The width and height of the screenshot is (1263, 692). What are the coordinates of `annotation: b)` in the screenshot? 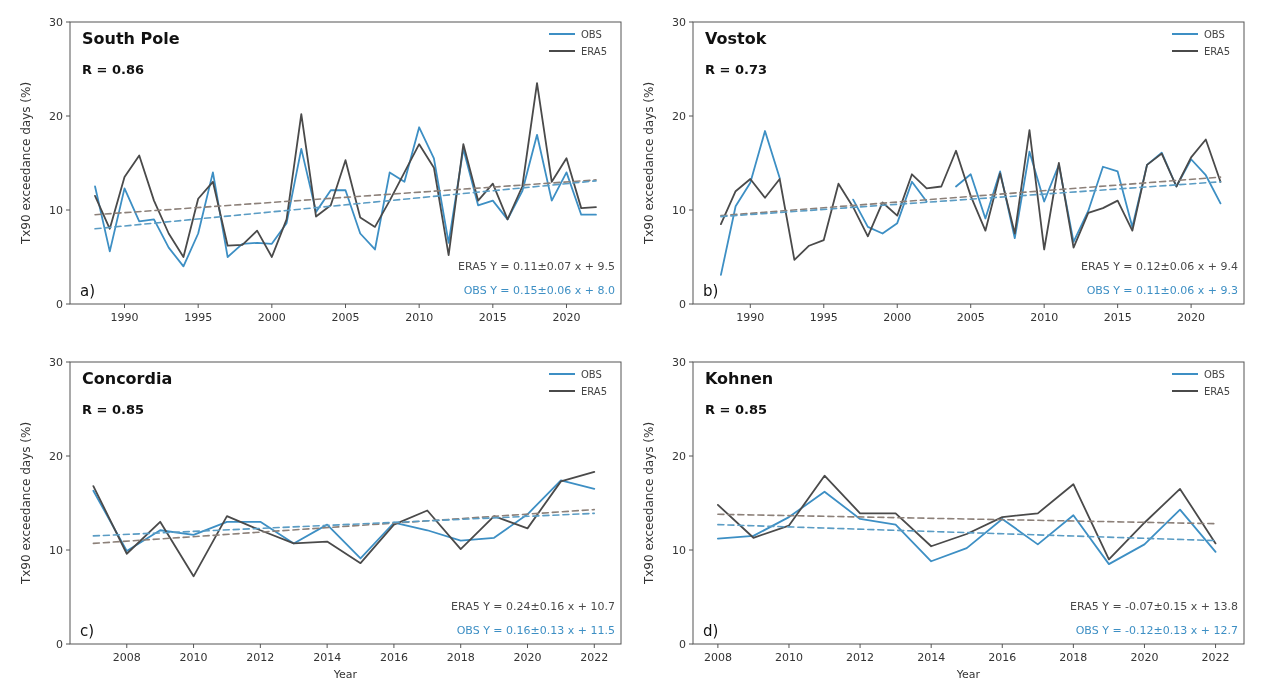 It's located at (711, 291).